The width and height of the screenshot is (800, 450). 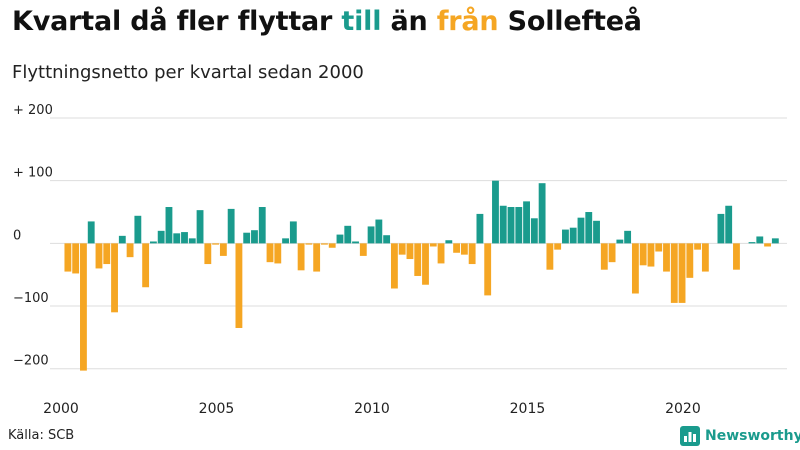 What do you see at coordinates (188, 72) in the screenshot?
I see `chart-subtitle: Flyttningsnetto per kvartal sedan 2000` at bounding box center [188, 72].